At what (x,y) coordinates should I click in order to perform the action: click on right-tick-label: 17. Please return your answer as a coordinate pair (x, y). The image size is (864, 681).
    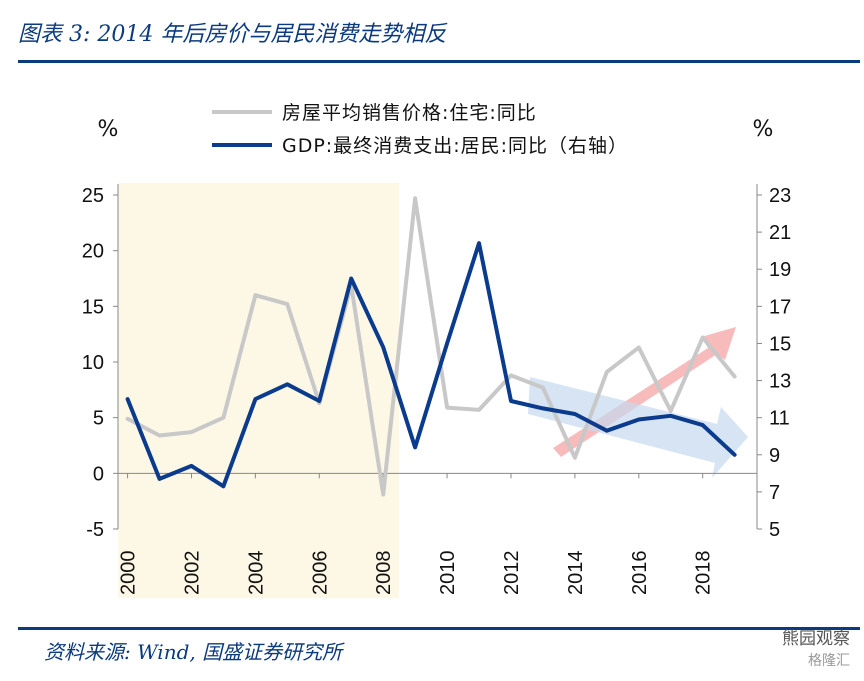
    Looking at the image, I should click on (780, 307).